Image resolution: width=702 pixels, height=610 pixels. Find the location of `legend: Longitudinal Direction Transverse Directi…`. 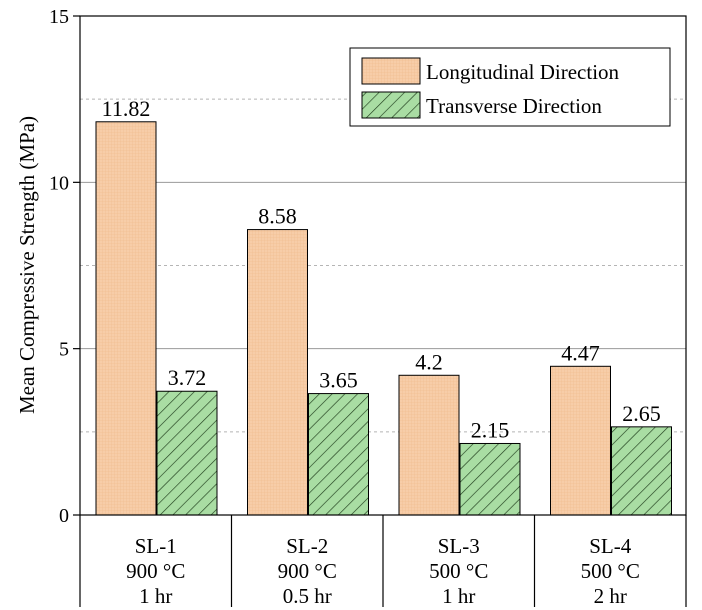

legend: Longitudinal Direction Transverse Directi… is located at coordinates (510, 87).